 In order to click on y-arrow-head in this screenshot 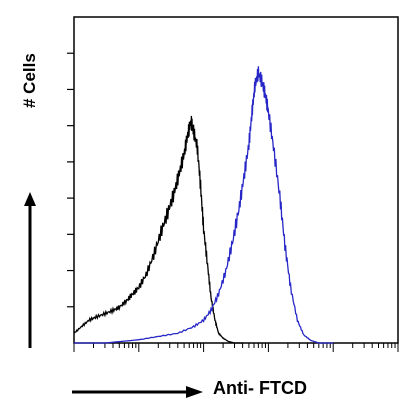, I will do `click(30, 199)`.